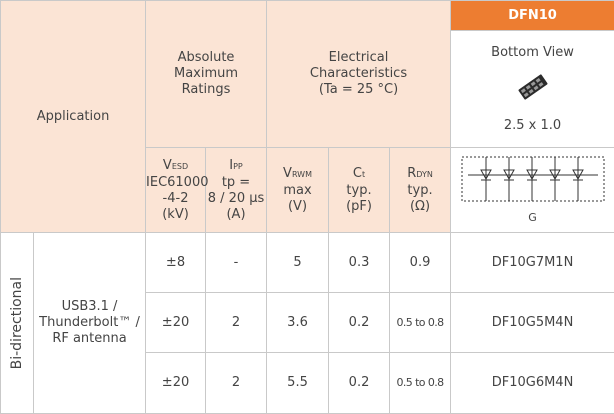 This screenshot has width=614, height=414. Describe the element at coordinates (236, 215) in the screenshot. I see `text-line: (A)` at that location.